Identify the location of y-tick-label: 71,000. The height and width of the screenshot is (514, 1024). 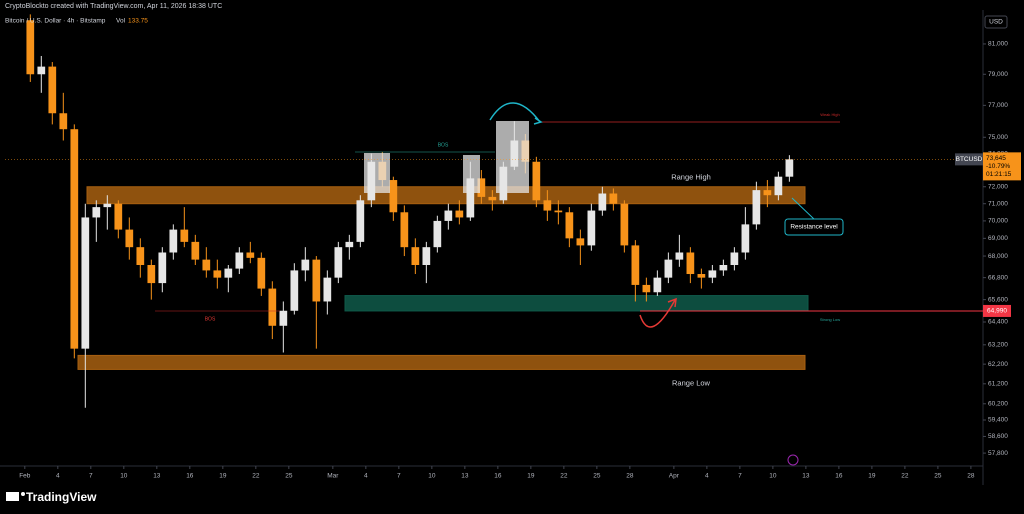
(998, 203).